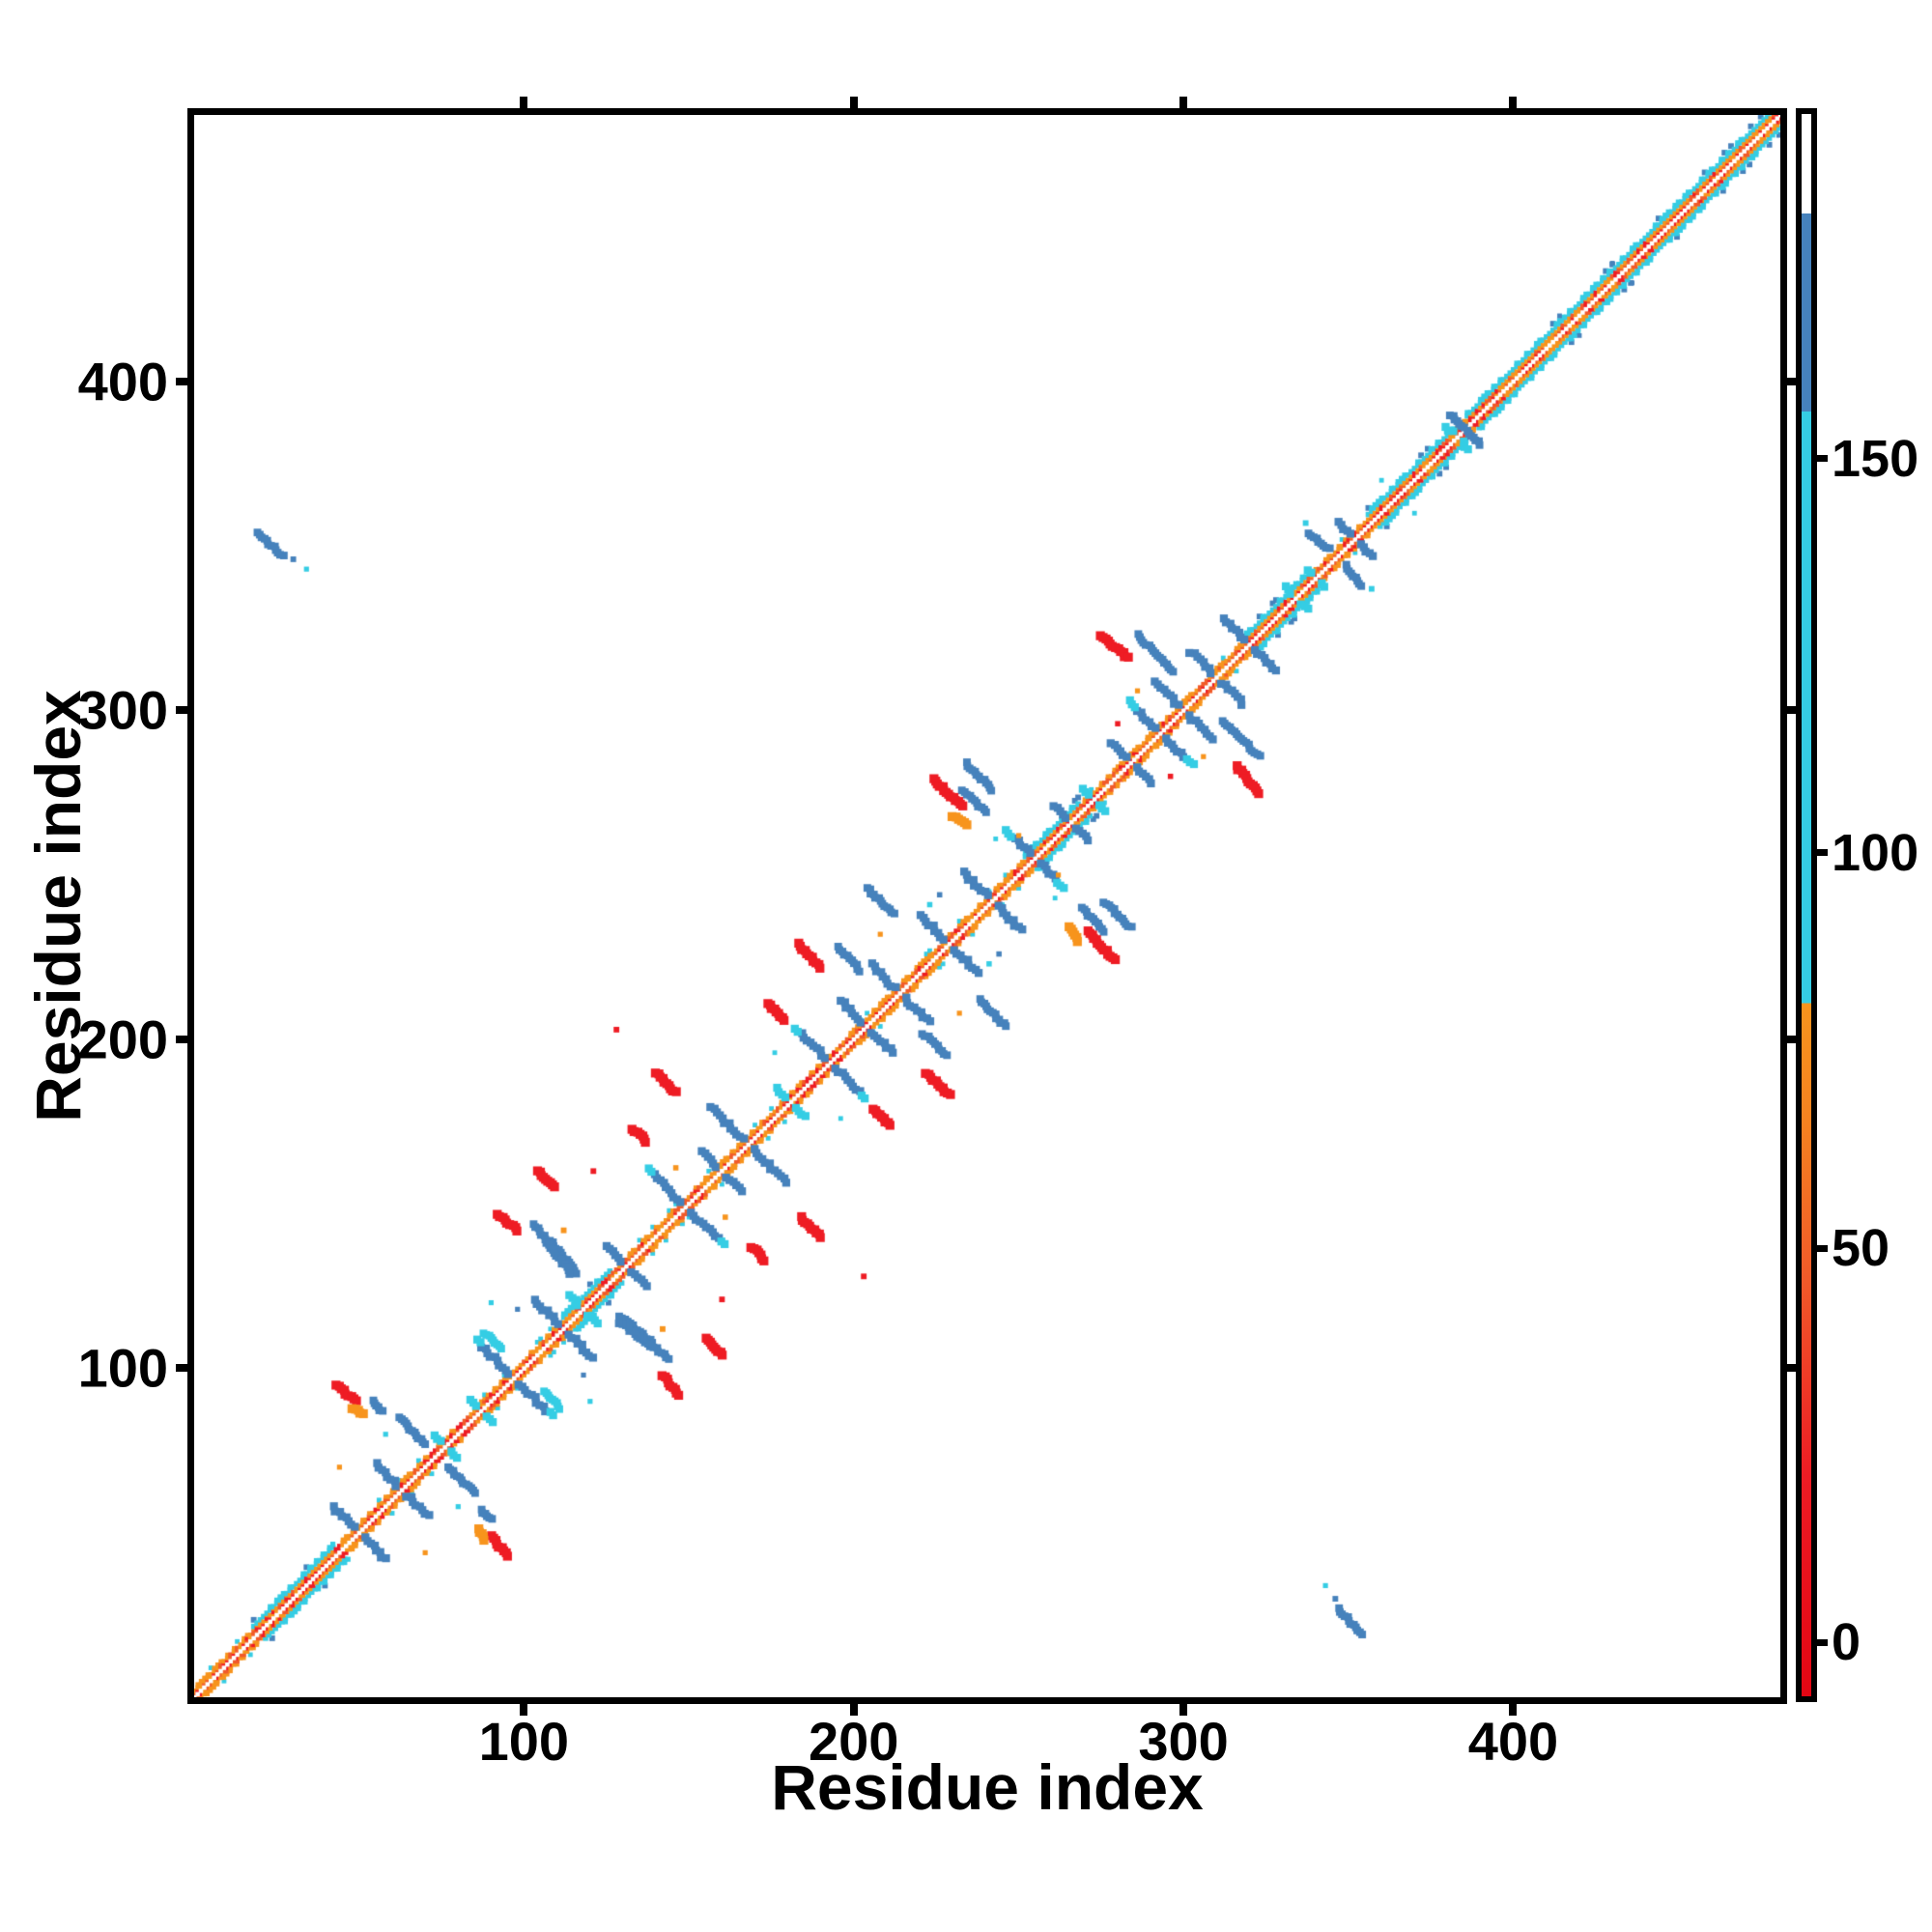 This screenshot has width=1932, height=1932. What do you see at coordinates (1183, 1741) in the screenshot?
I see `x-tick-label: 300` at bounding box center [1183, 1741].